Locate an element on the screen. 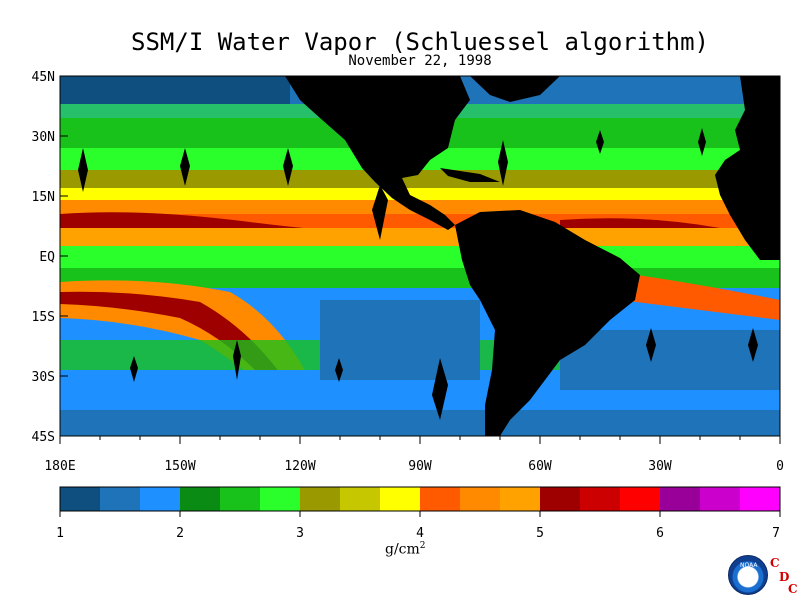 Image resolution: width=800 pixels, height=600 pixels. colorbar is located at coordinates (420, 499).